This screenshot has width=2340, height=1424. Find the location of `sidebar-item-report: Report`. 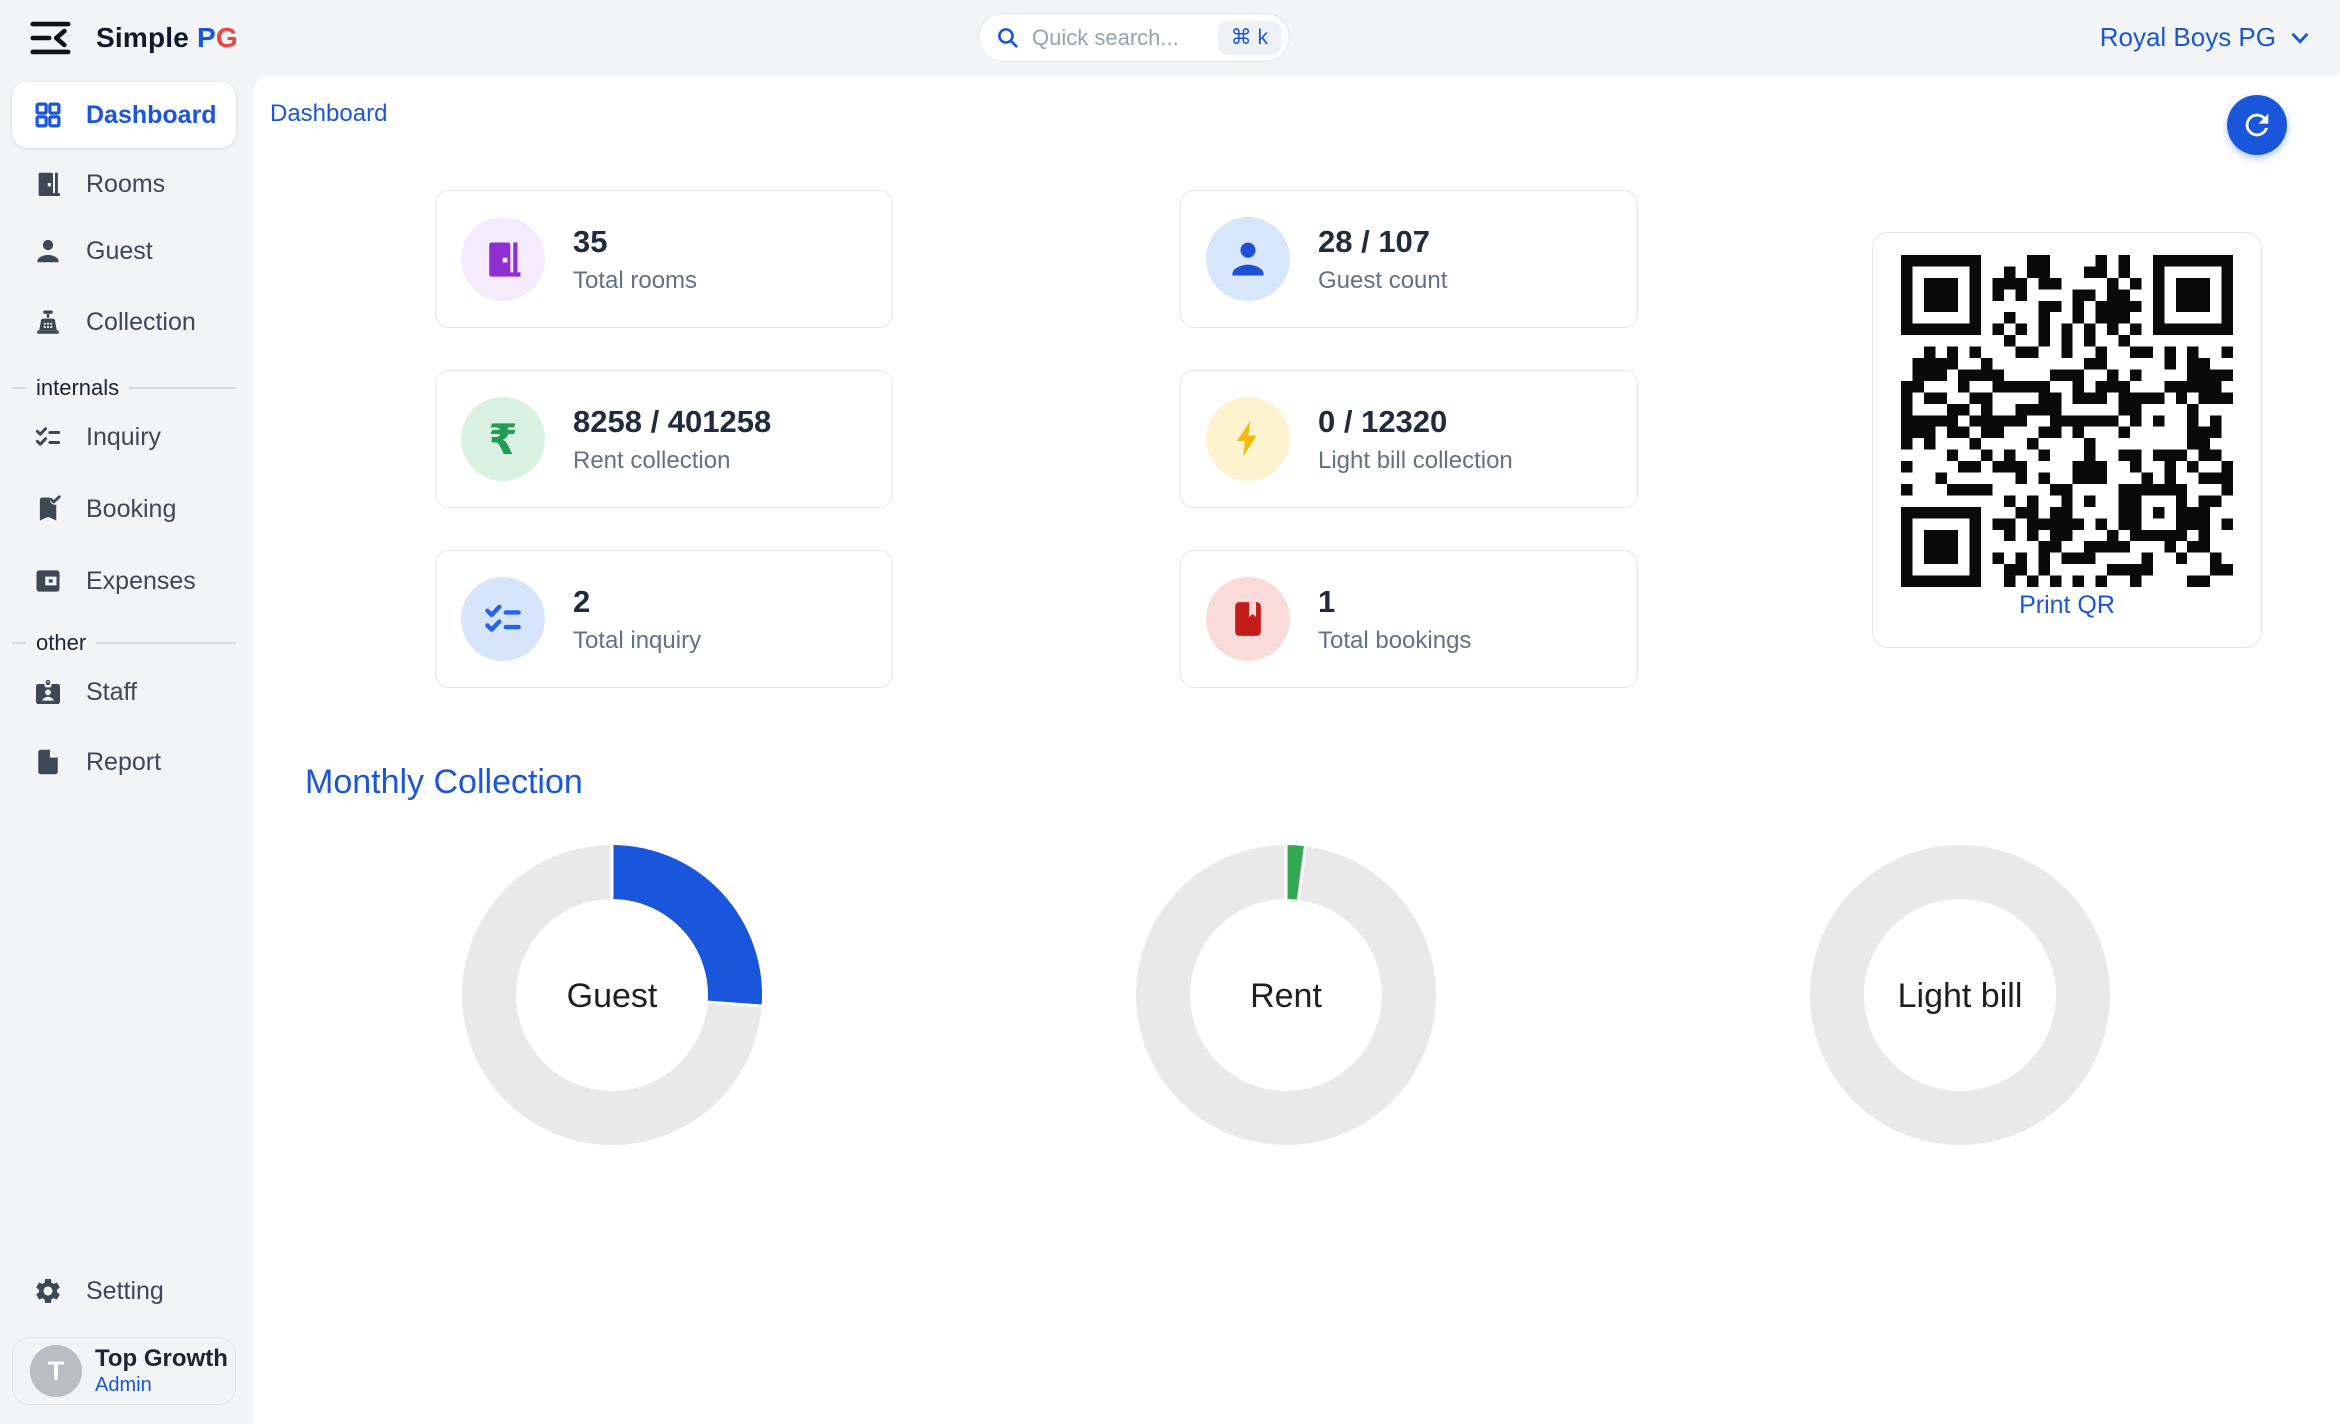

sidebar-item-report: Report is located at coordinates (124, 762).